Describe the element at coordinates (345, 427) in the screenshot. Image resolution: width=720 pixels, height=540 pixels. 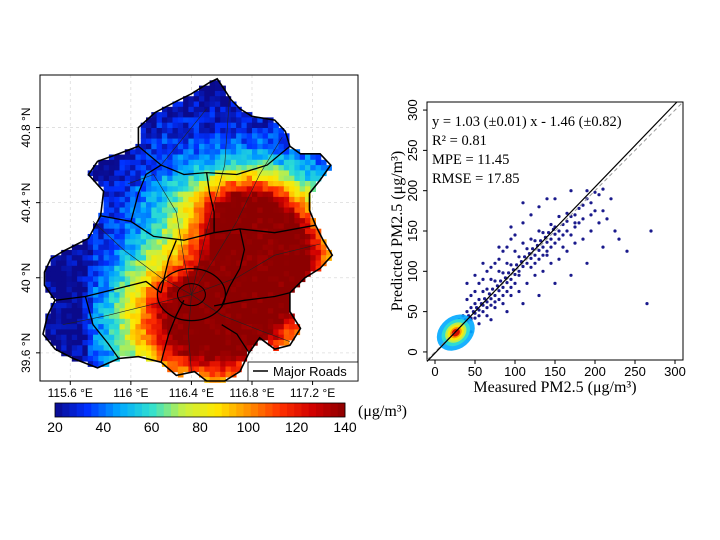
I see `colorbar-tick-label: 140` at that location.